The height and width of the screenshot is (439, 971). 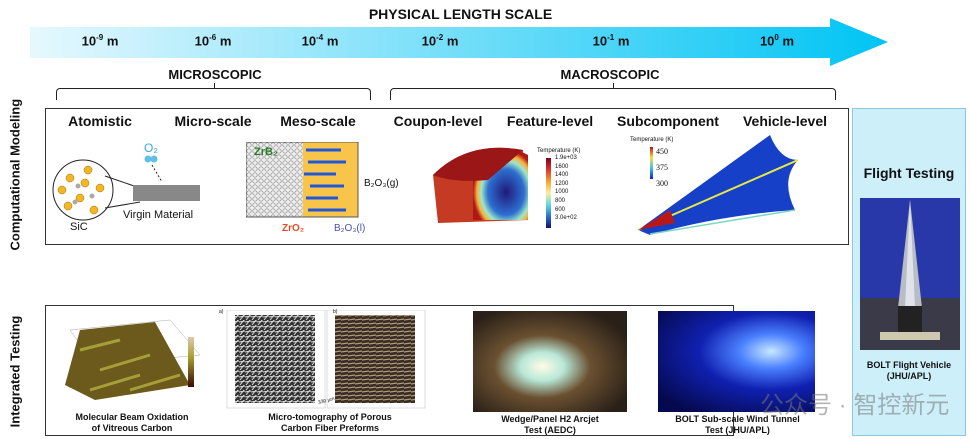 What do you see at coordinates (79, 227) in the screenshot?
I see `sic-label: SiC` at bounding box center [79, 227].